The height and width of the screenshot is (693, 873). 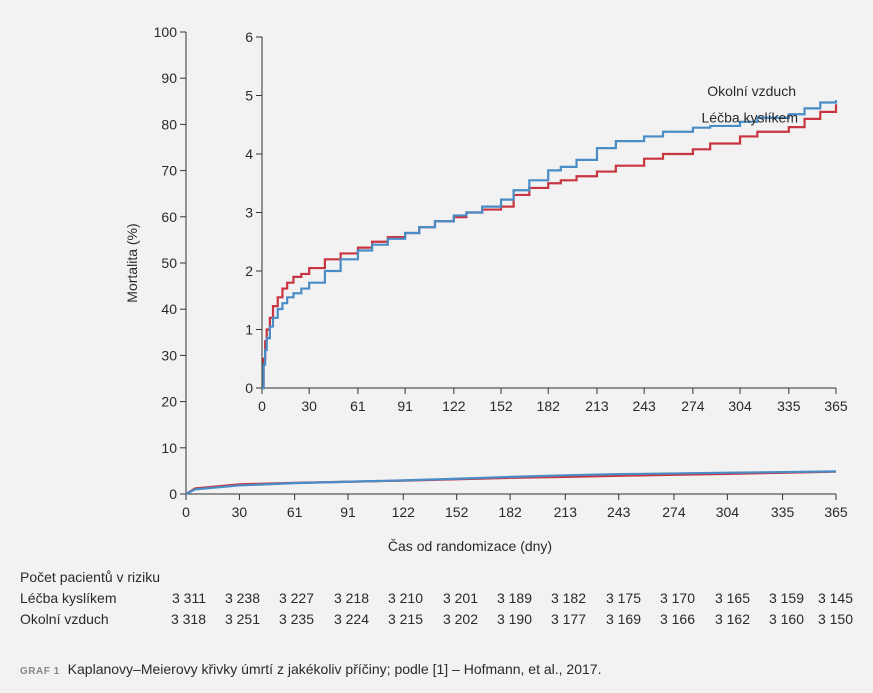 What do you see at coordinates (835, 598) in the screenshot?
I see `risk-cell: 3 145` at bounding box center [835, 598].